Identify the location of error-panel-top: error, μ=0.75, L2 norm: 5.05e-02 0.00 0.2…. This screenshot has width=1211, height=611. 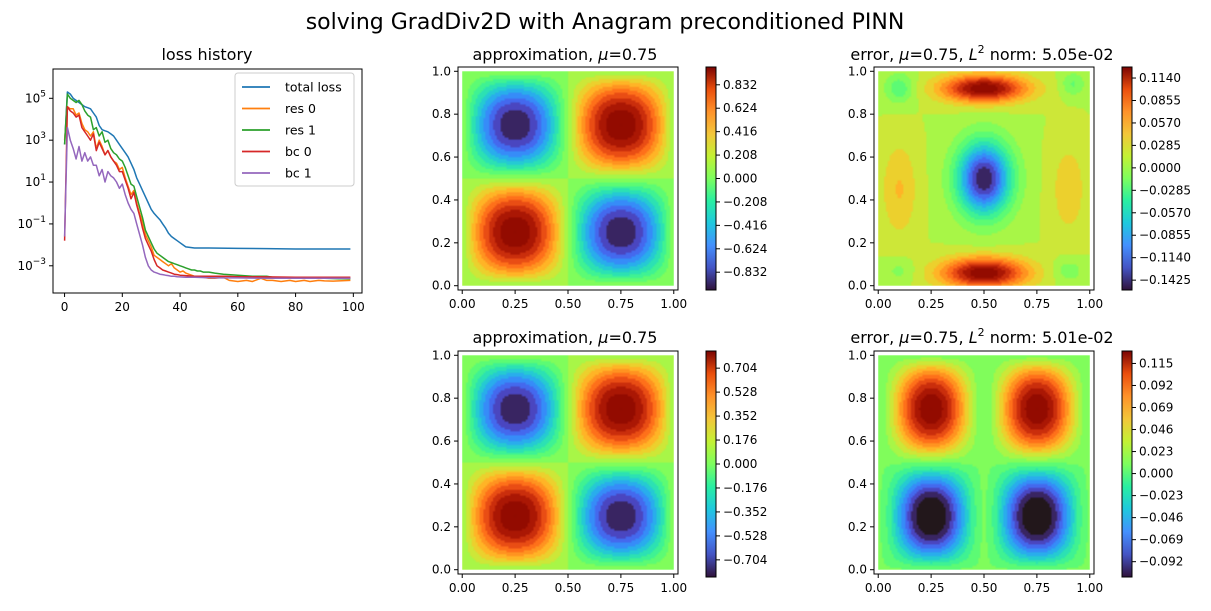
(1019, 177).